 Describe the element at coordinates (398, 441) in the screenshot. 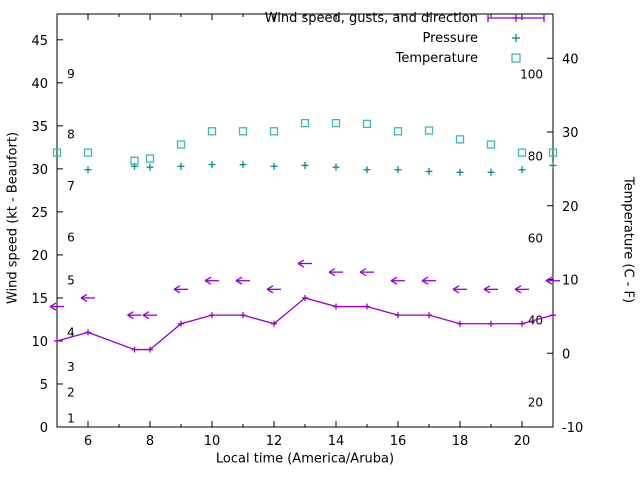

I see `svg-text: 16` at that location.